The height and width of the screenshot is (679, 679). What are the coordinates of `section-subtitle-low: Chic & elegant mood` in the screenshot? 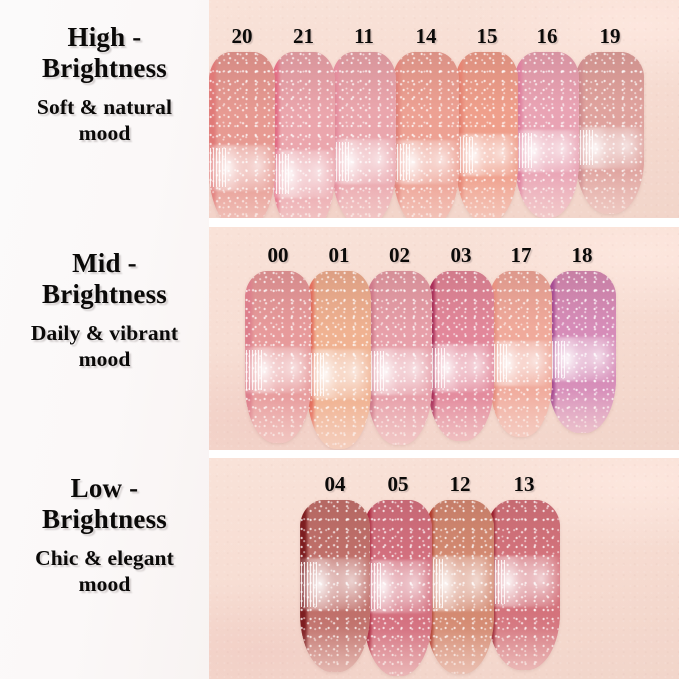 It's located at (104, 571).